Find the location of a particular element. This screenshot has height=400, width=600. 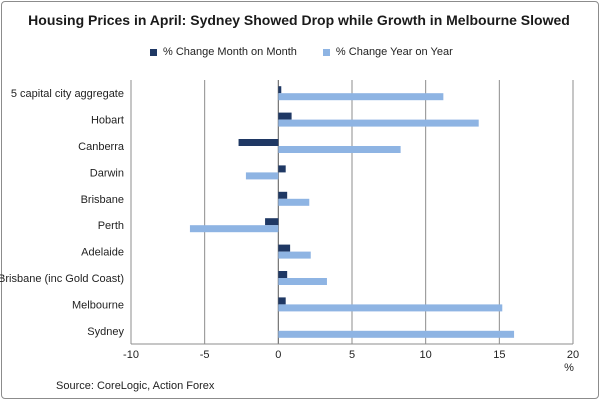

category-label: Hobart is located at coordinates (107, 121).